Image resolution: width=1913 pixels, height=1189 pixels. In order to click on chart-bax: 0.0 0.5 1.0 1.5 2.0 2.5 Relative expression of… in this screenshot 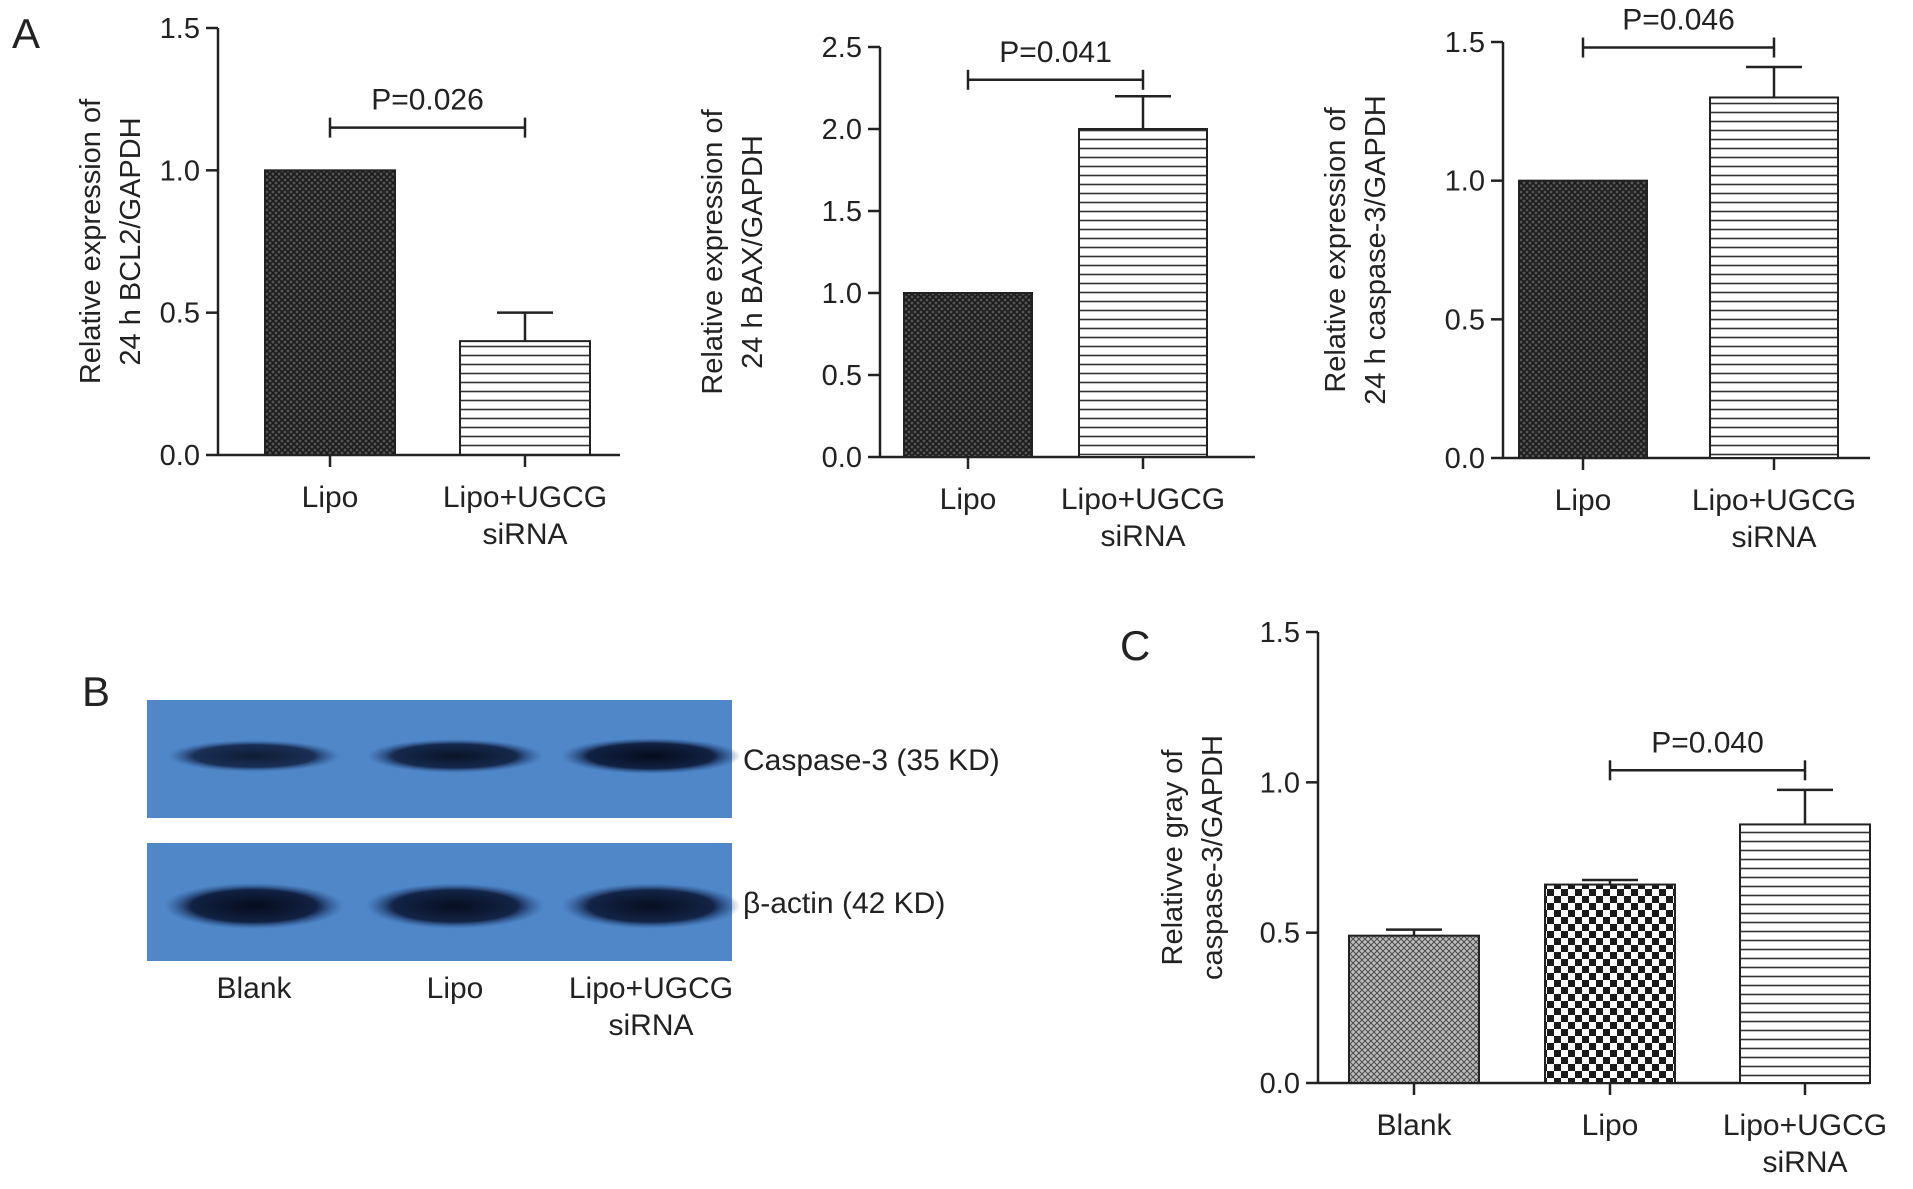, I will do `click(976, 292)`.